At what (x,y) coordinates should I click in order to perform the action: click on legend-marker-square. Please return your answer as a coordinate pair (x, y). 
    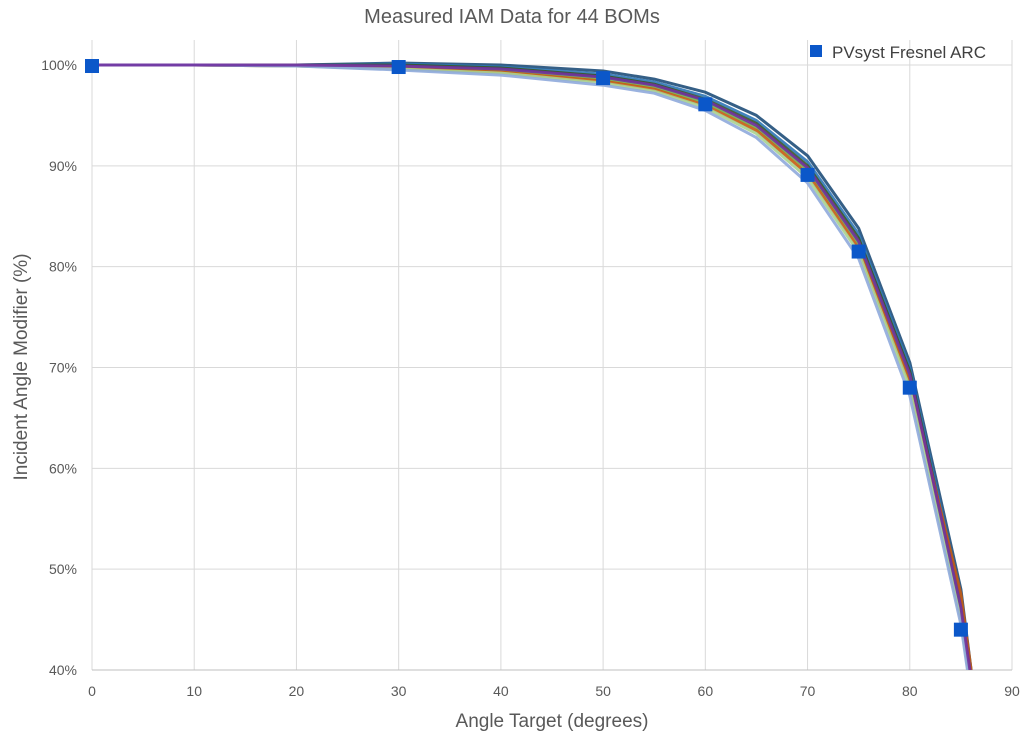
    Looking at the image, I should click on (816, 51).